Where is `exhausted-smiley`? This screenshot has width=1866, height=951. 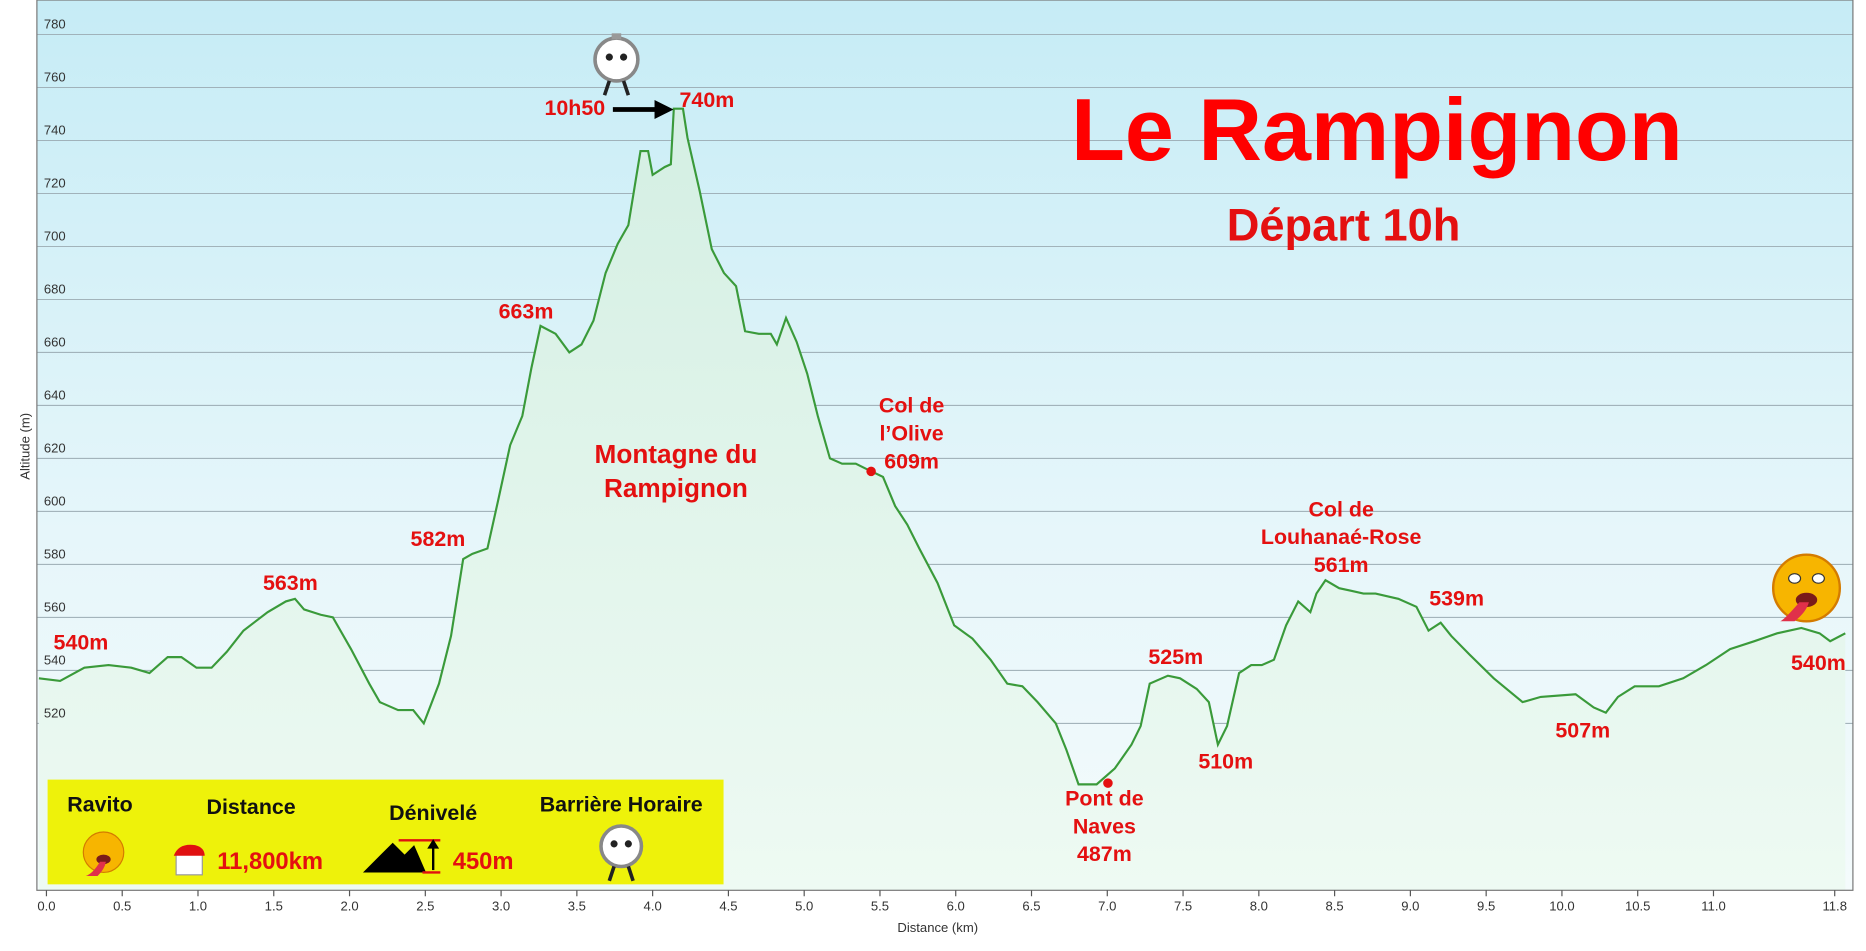 exhausted-smiley is located at coordinates (1806, 588).